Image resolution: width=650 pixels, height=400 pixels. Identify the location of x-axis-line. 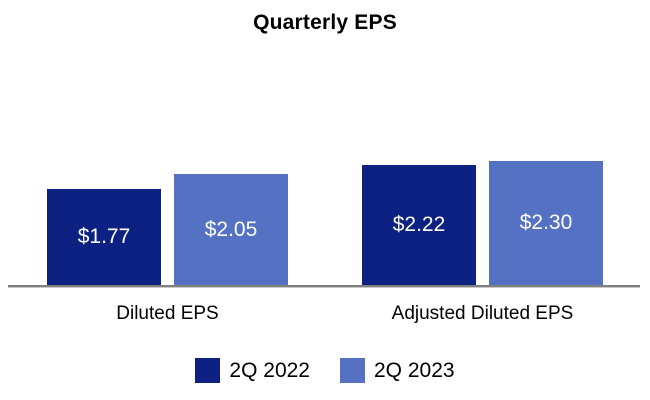
(324, 286).